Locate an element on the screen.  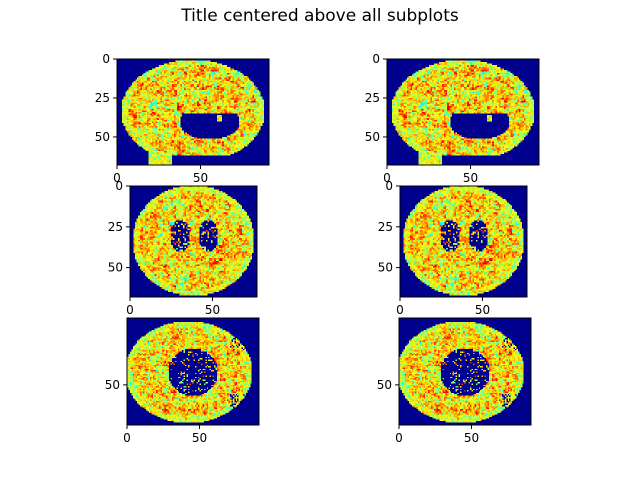
subplot-axial-right: 0 50 50 is located at coordinates (454, 381).